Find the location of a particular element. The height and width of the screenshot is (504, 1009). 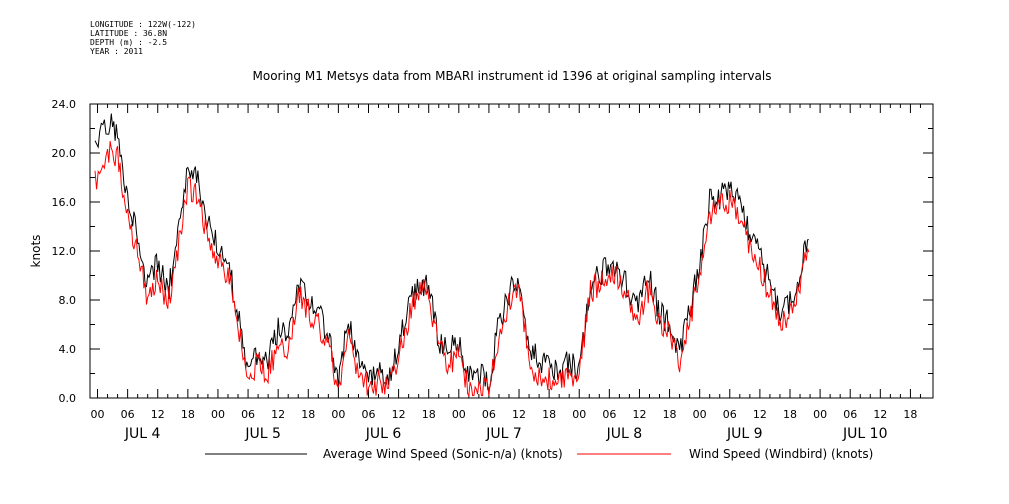

longitude-label: LONGITUDE : 122W(-122) is located at coordinates (143, 24).